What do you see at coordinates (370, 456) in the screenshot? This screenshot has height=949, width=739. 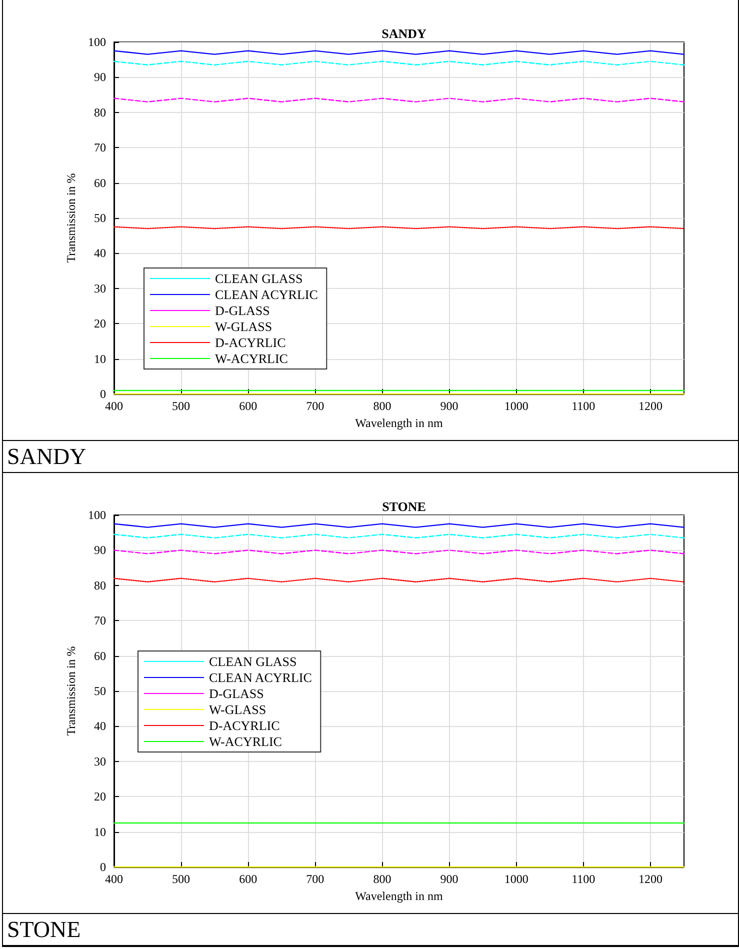 I see `text: SANDY` at bounding box center [370, 456].